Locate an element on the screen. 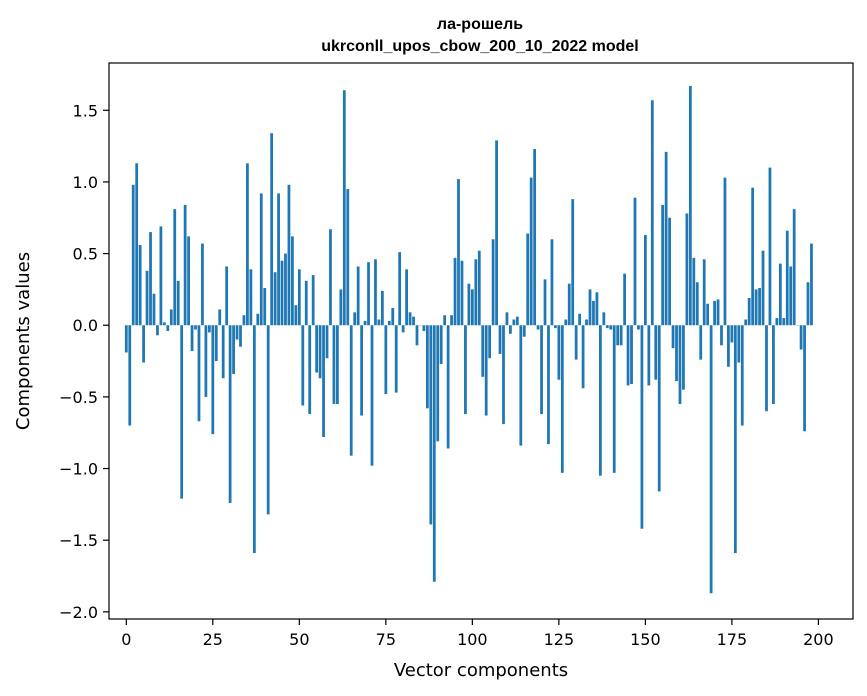  y-axis-label: Components values is located at coordinates (23, 341).